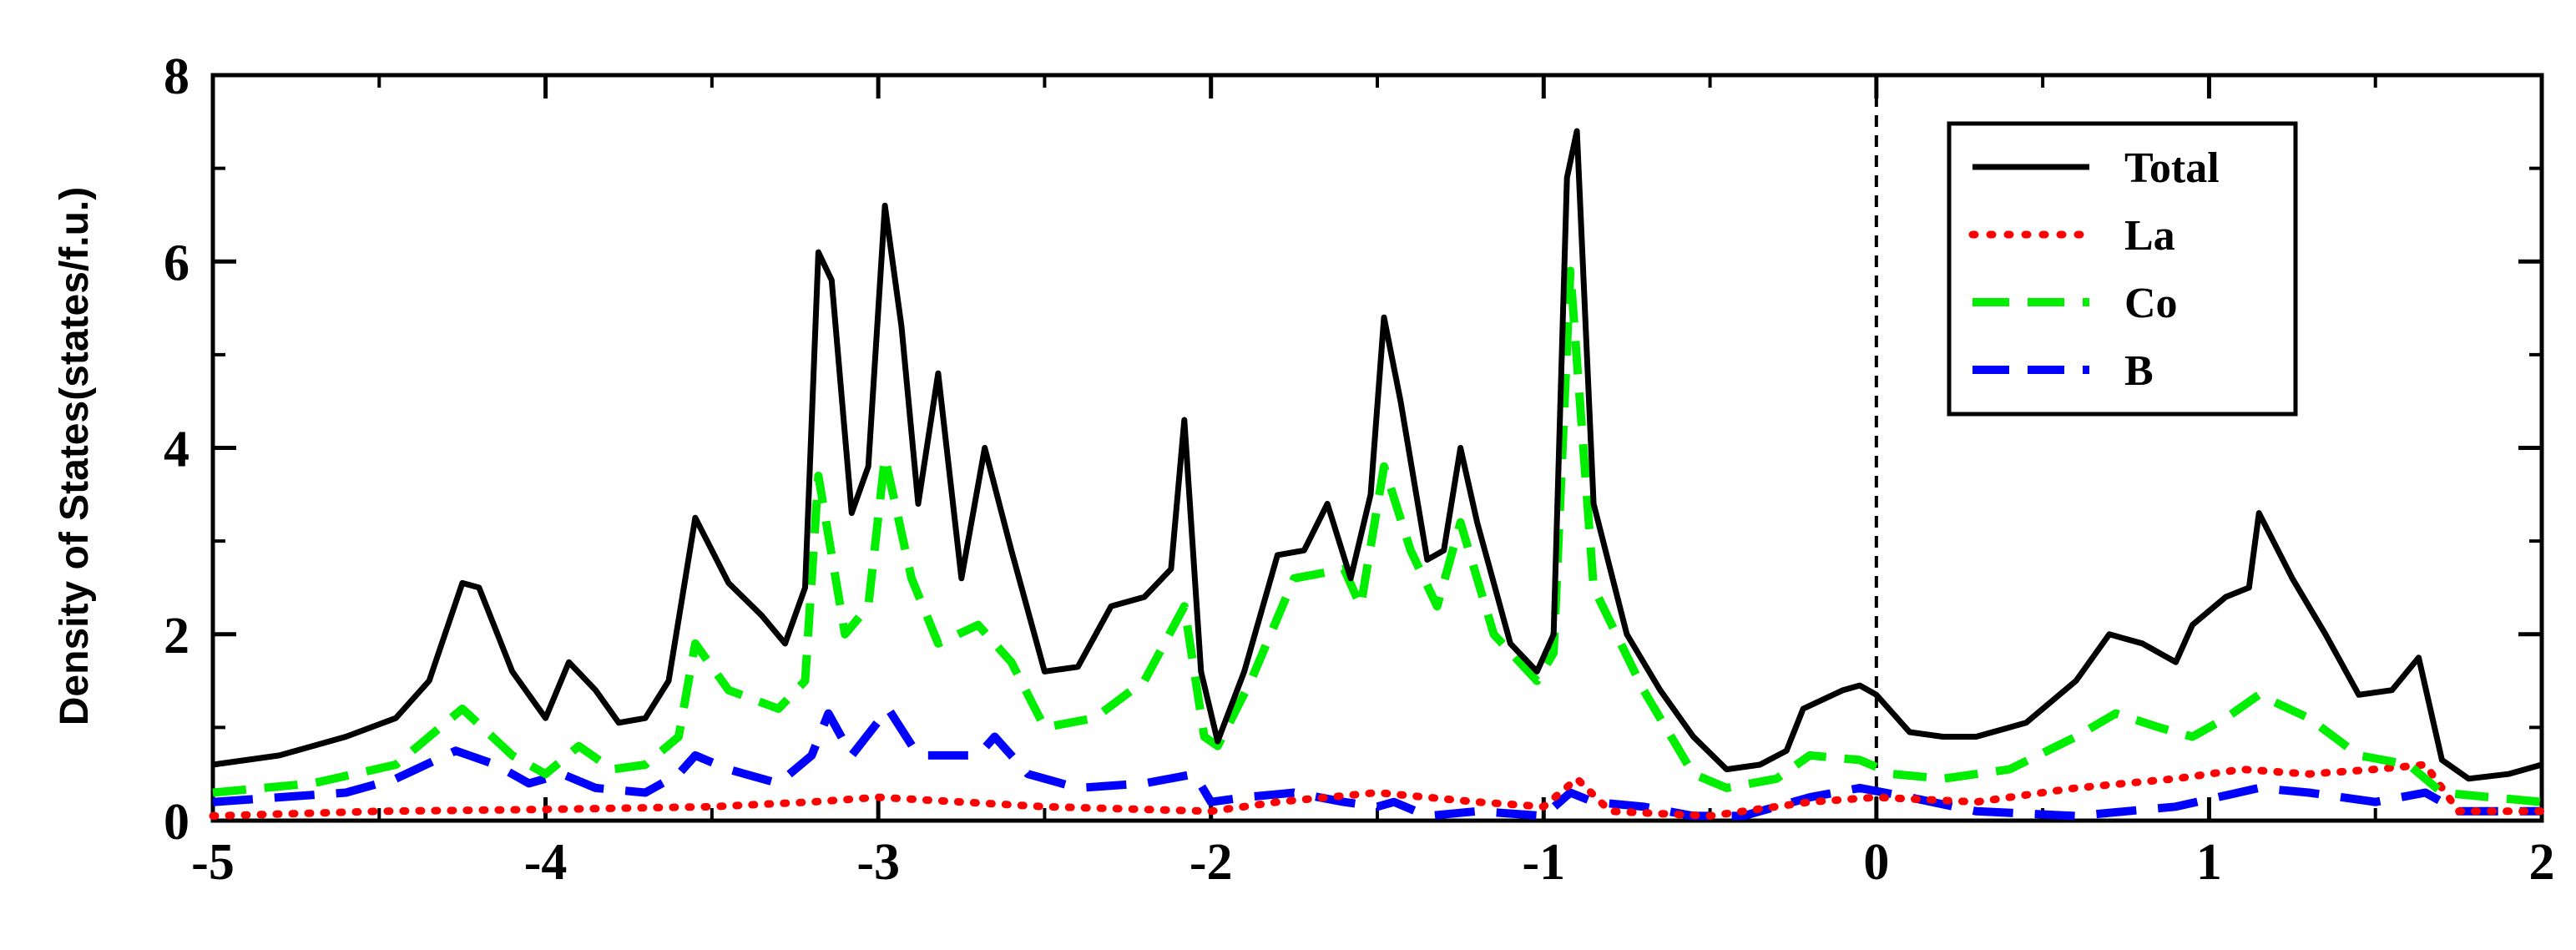 The image size is (2576, 950). I want to click on x-tick-label: 0, so click(1876, 862).